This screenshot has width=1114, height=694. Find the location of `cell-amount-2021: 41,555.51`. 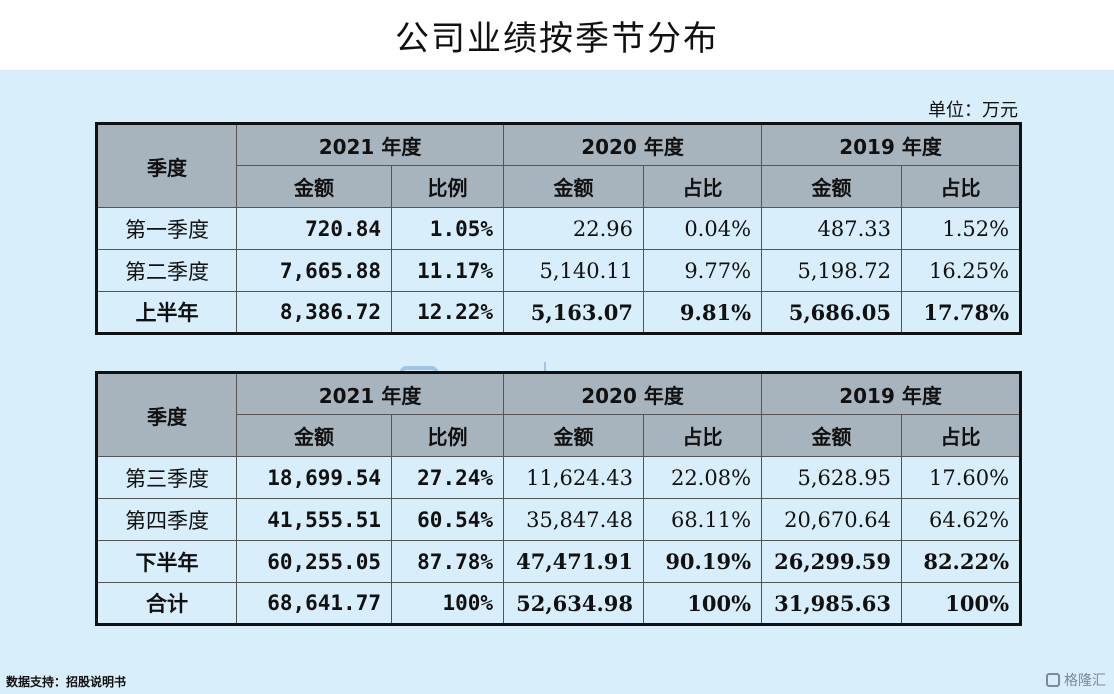

cell-amount-2021: 41,555.51 is located at coordinates (314, 519).